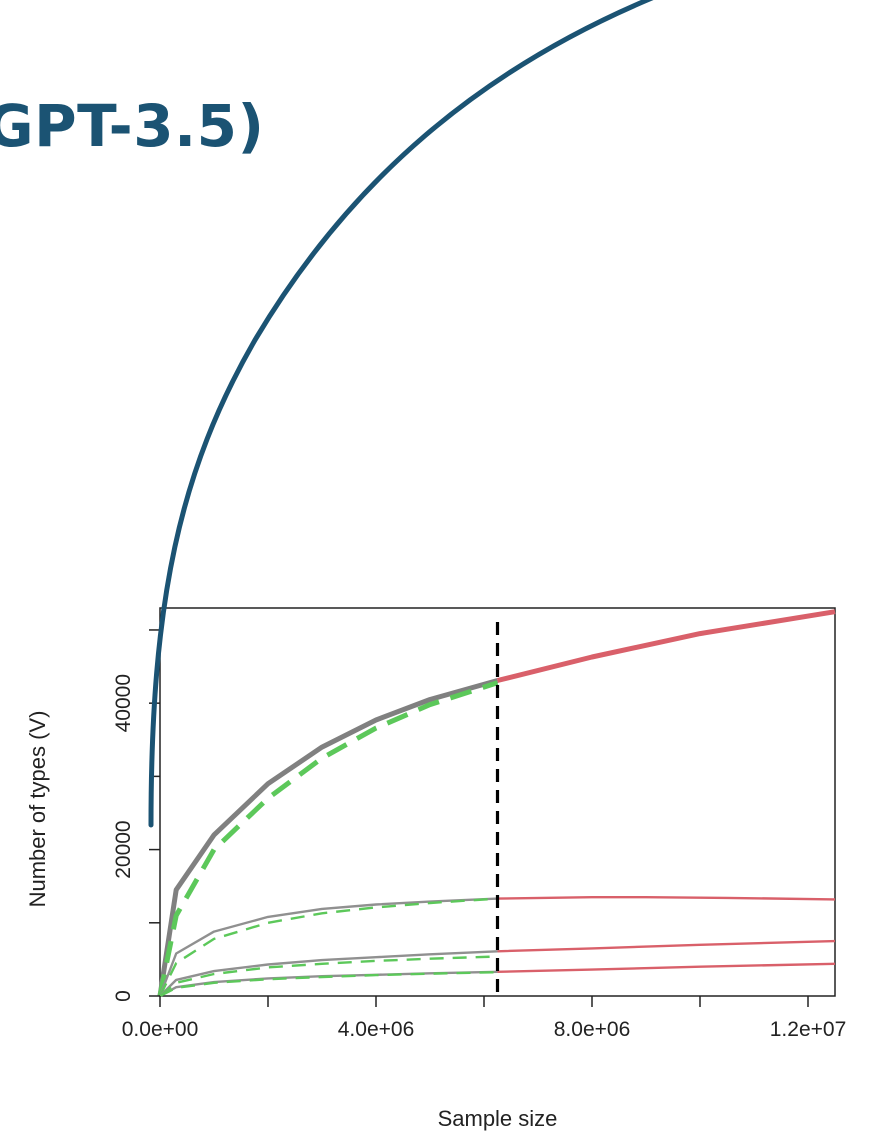 The width and height of the screenshot is (889, 1139). I want to click on y-tick-label: 20000, so click(123, 849).